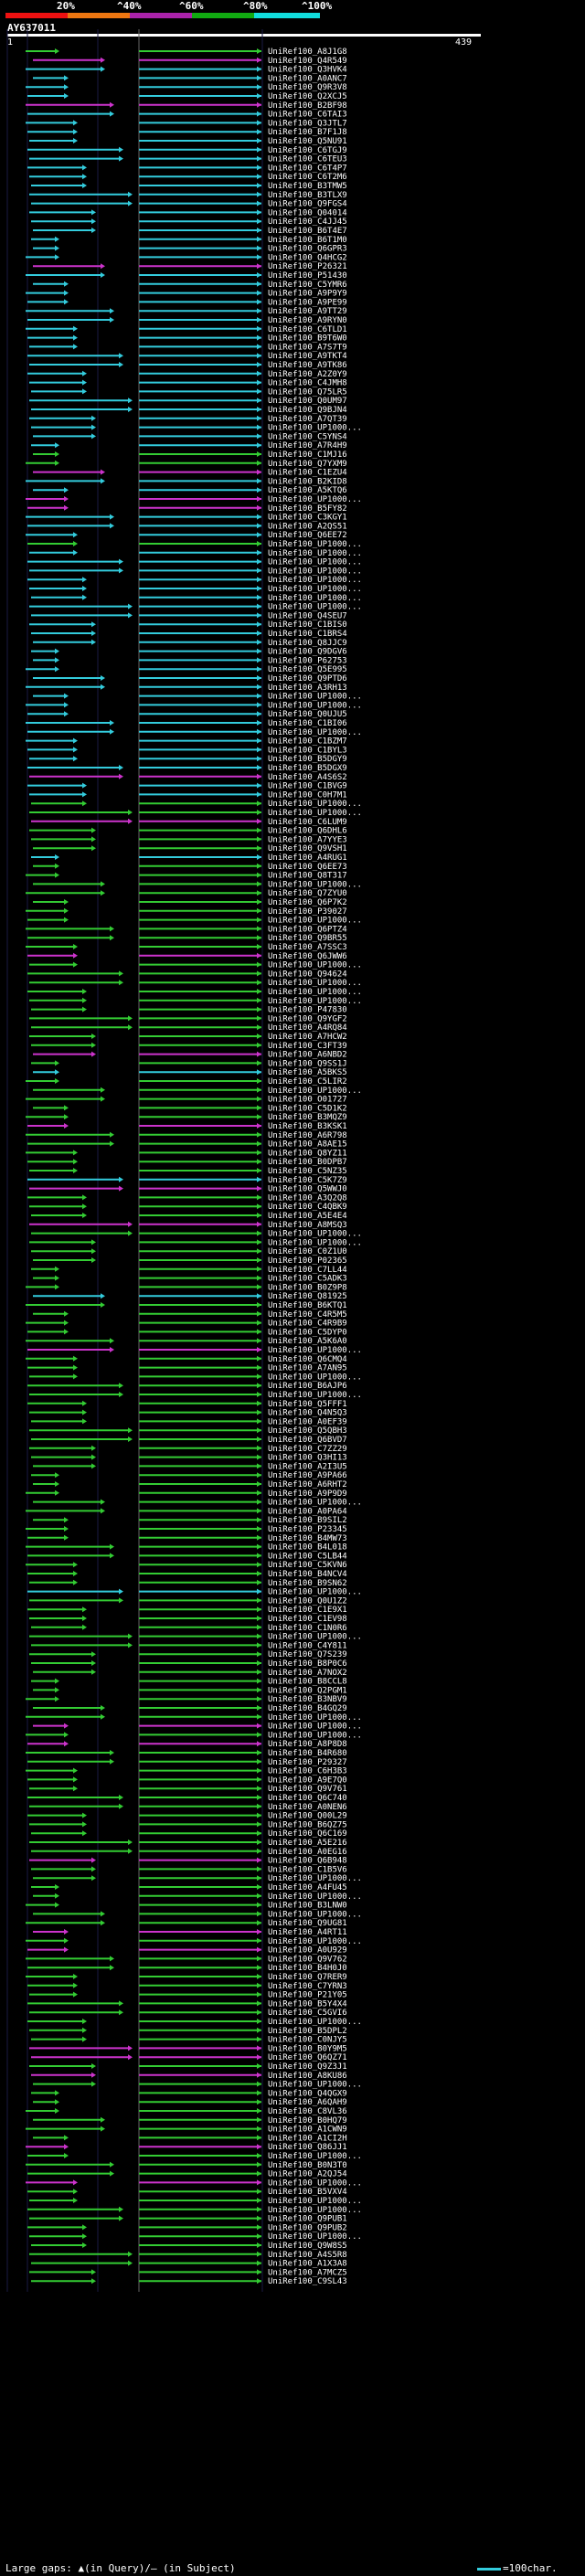 This screenshot has height=2576, width=585. What do you see at coordinates (308, 1449) in the screenshot?
I see `hit-label: UniRef100_C7ZZ29` at bounding box center [308, 1449].